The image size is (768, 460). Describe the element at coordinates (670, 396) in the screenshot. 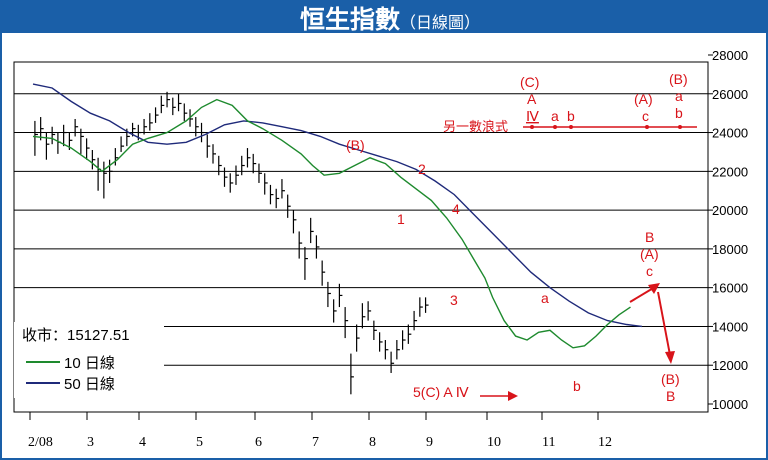

I see `annot-B-low2: B` at that location.